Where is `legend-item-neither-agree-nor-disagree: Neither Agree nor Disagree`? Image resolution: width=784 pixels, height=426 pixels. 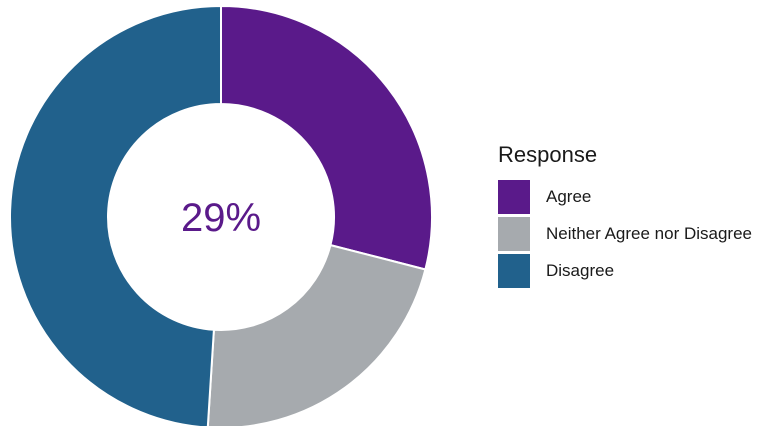 legend-item-neither-agree-nor-disagree: Neither Agree nor Disagree is located at coordinates (625, 233).